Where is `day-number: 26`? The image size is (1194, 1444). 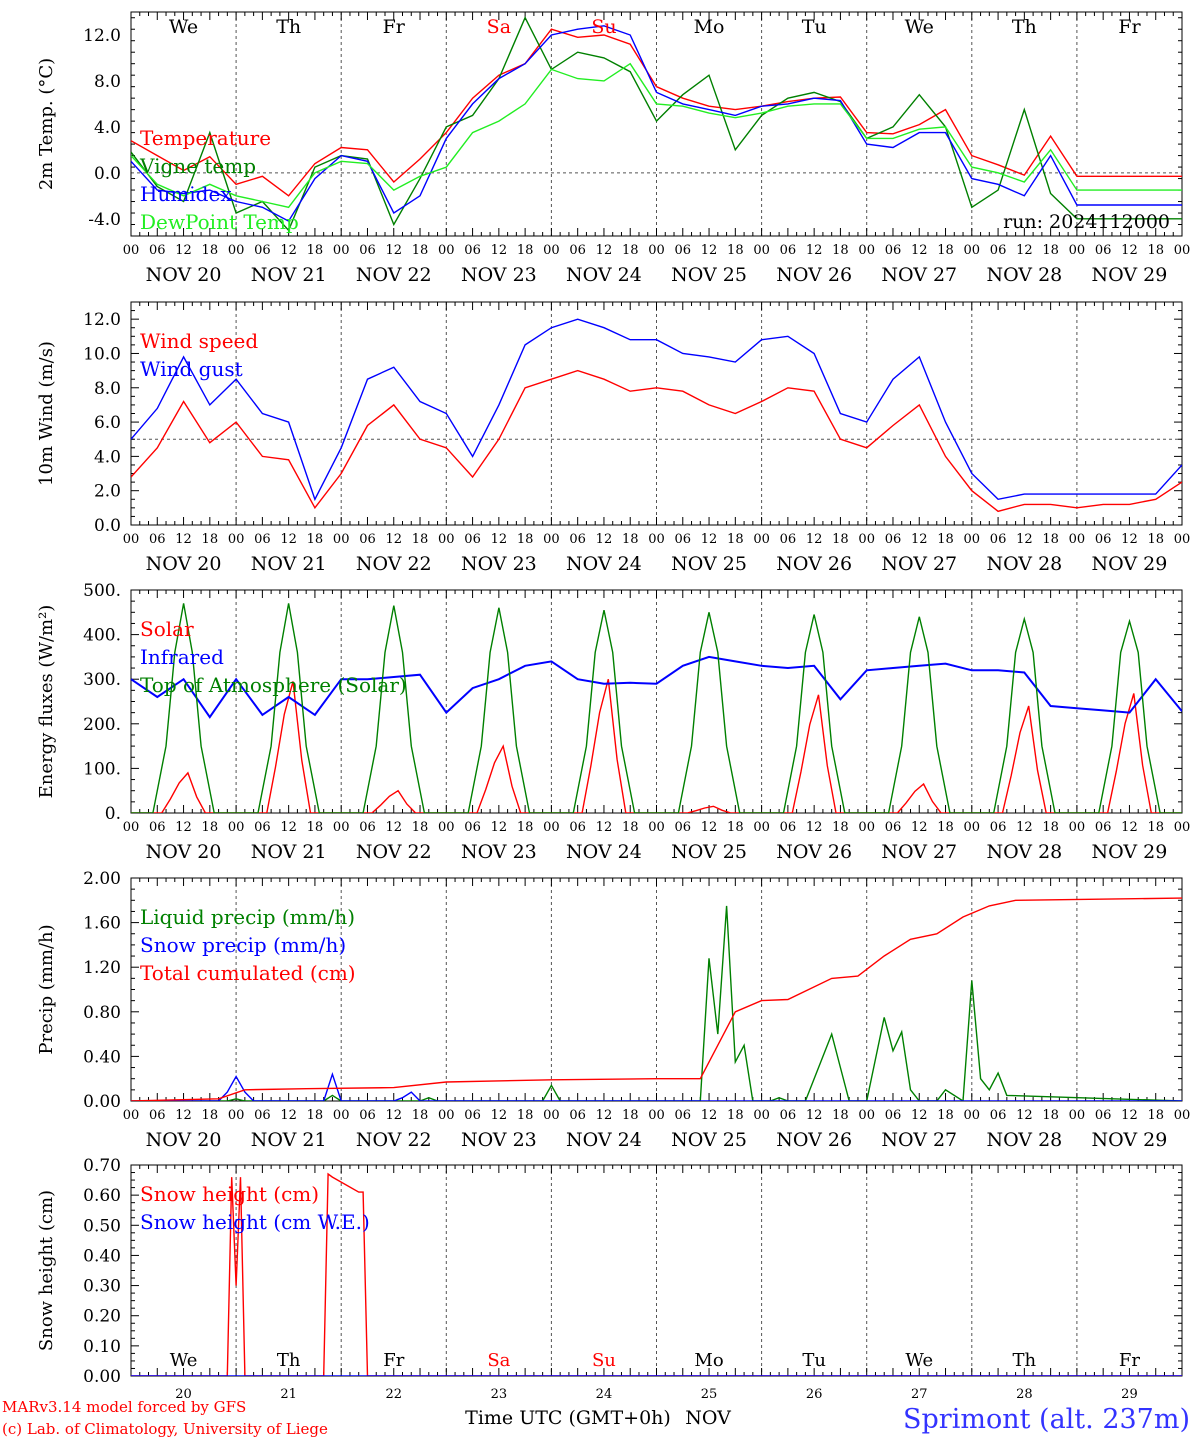
day-number: 26 is located at coordinates (814, 1394).